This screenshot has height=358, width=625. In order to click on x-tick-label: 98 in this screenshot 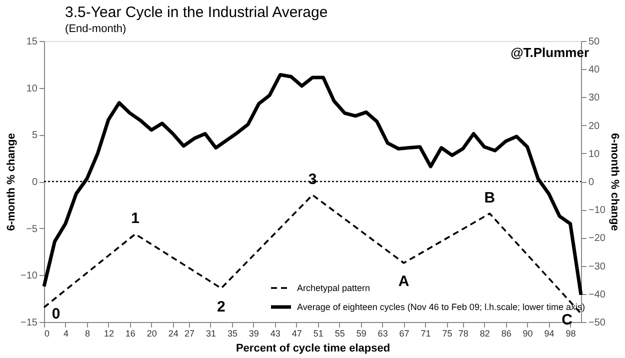, I will do `click(571, 333)`.